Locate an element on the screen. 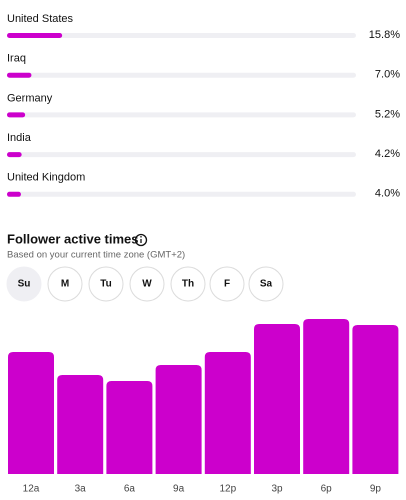 The width and height of the screenshot is (406, 500). section-title: Follower active times is located at coordinates (73, 238).